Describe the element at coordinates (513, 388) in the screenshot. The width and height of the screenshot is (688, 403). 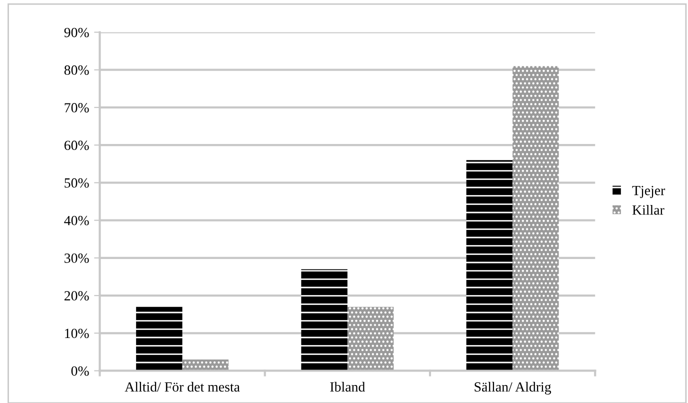
I see `x-tick-label: Sällan/ Aldrig` at that location.